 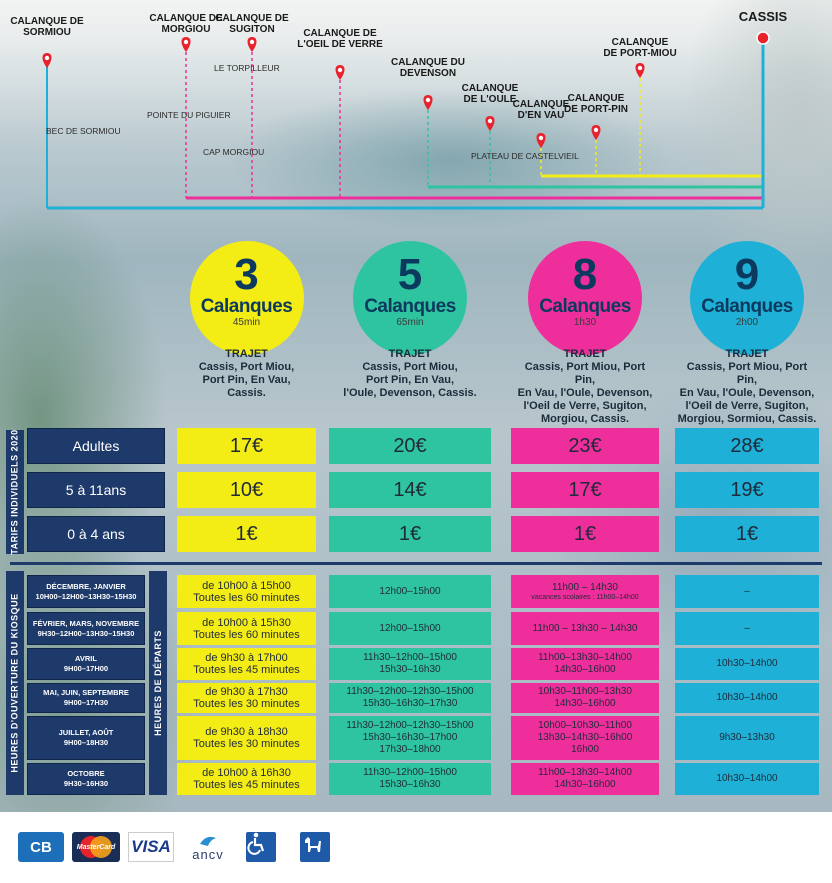 What do you see at coordinates (416, 563) in the screenshot?
I see `section-divider` at bounding box center [416, 563].